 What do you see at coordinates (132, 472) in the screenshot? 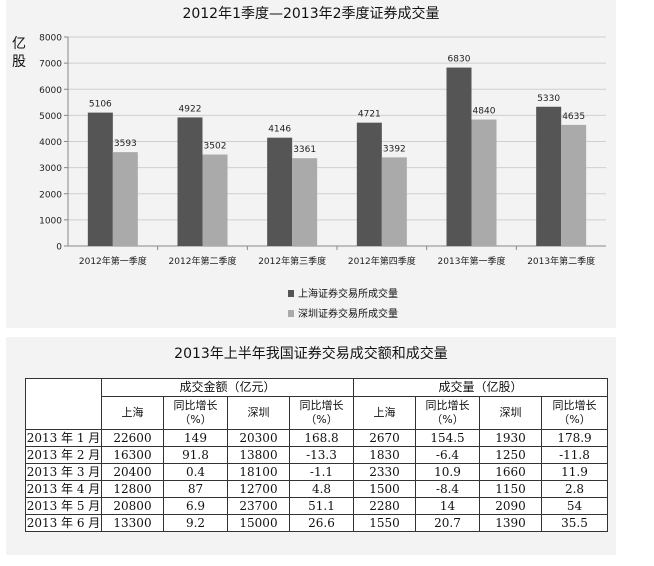
I see `table-cell: 20400` at bounding box center [132, 472].